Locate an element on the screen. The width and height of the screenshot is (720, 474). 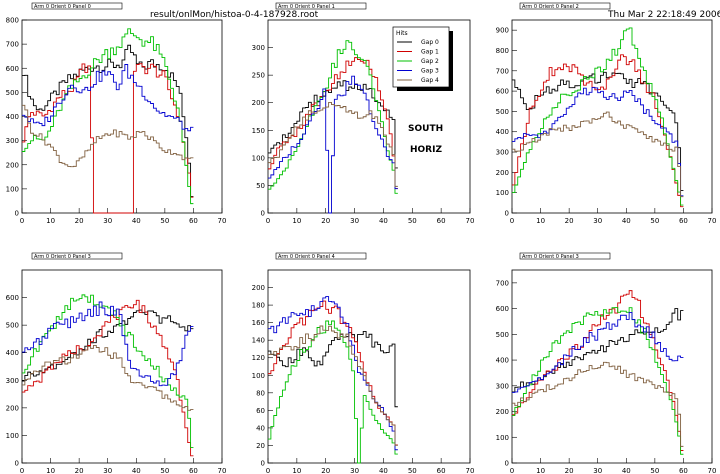
y-tick-label: 60 is located at coordinates (260, 411).